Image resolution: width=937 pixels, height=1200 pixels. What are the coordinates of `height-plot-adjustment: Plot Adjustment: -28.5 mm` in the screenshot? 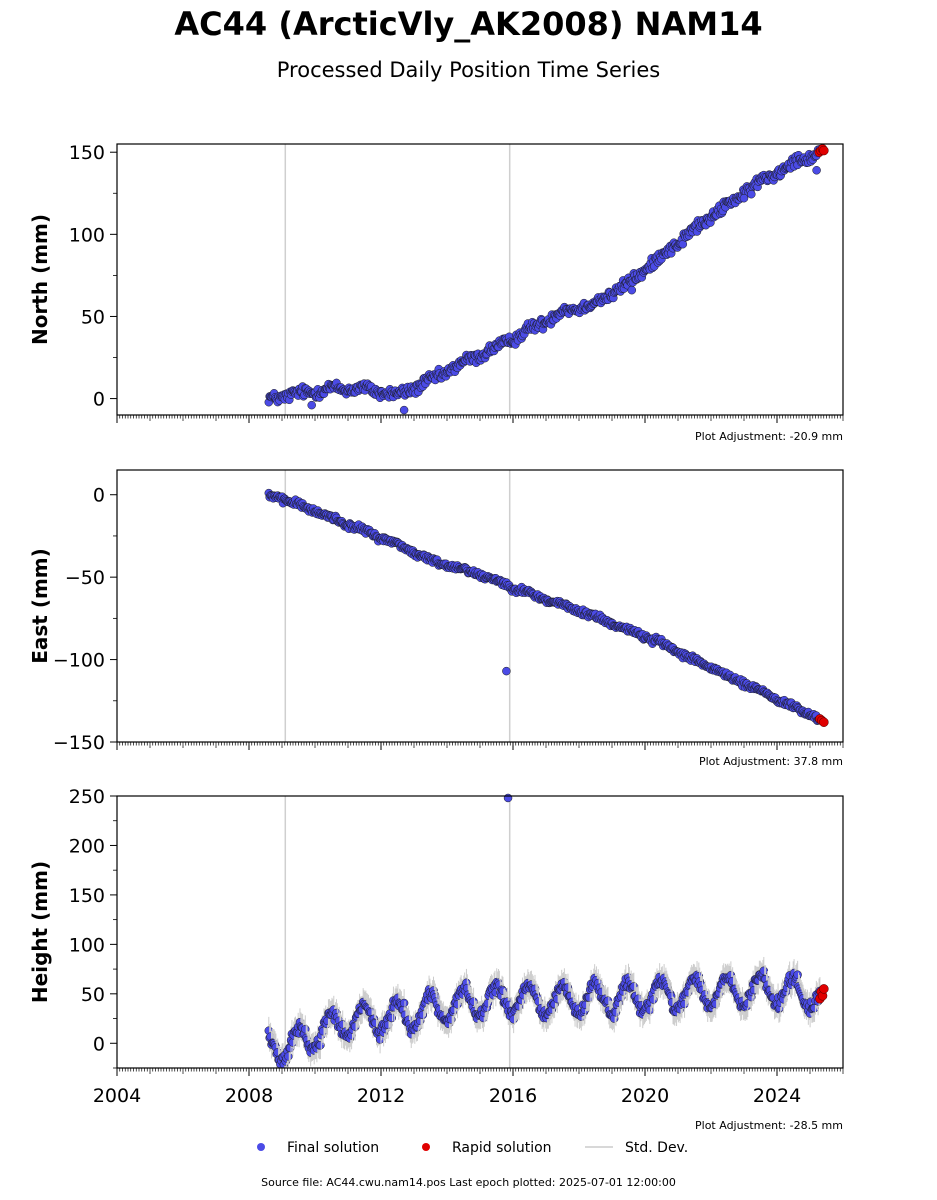 It's located at (769, 1125).